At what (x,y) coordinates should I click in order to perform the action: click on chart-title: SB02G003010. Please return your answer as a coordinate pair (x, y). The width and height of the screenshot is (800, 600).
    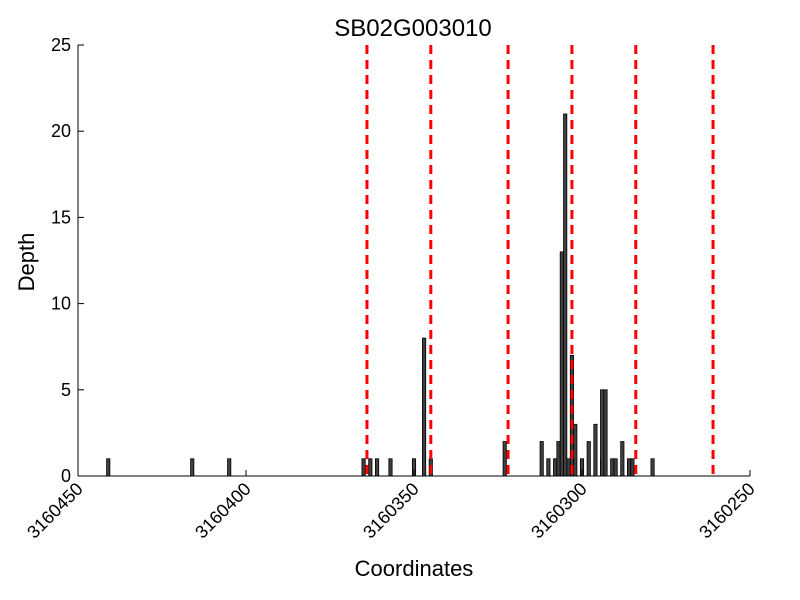
    Looking at the image, I should click on (412, 28).